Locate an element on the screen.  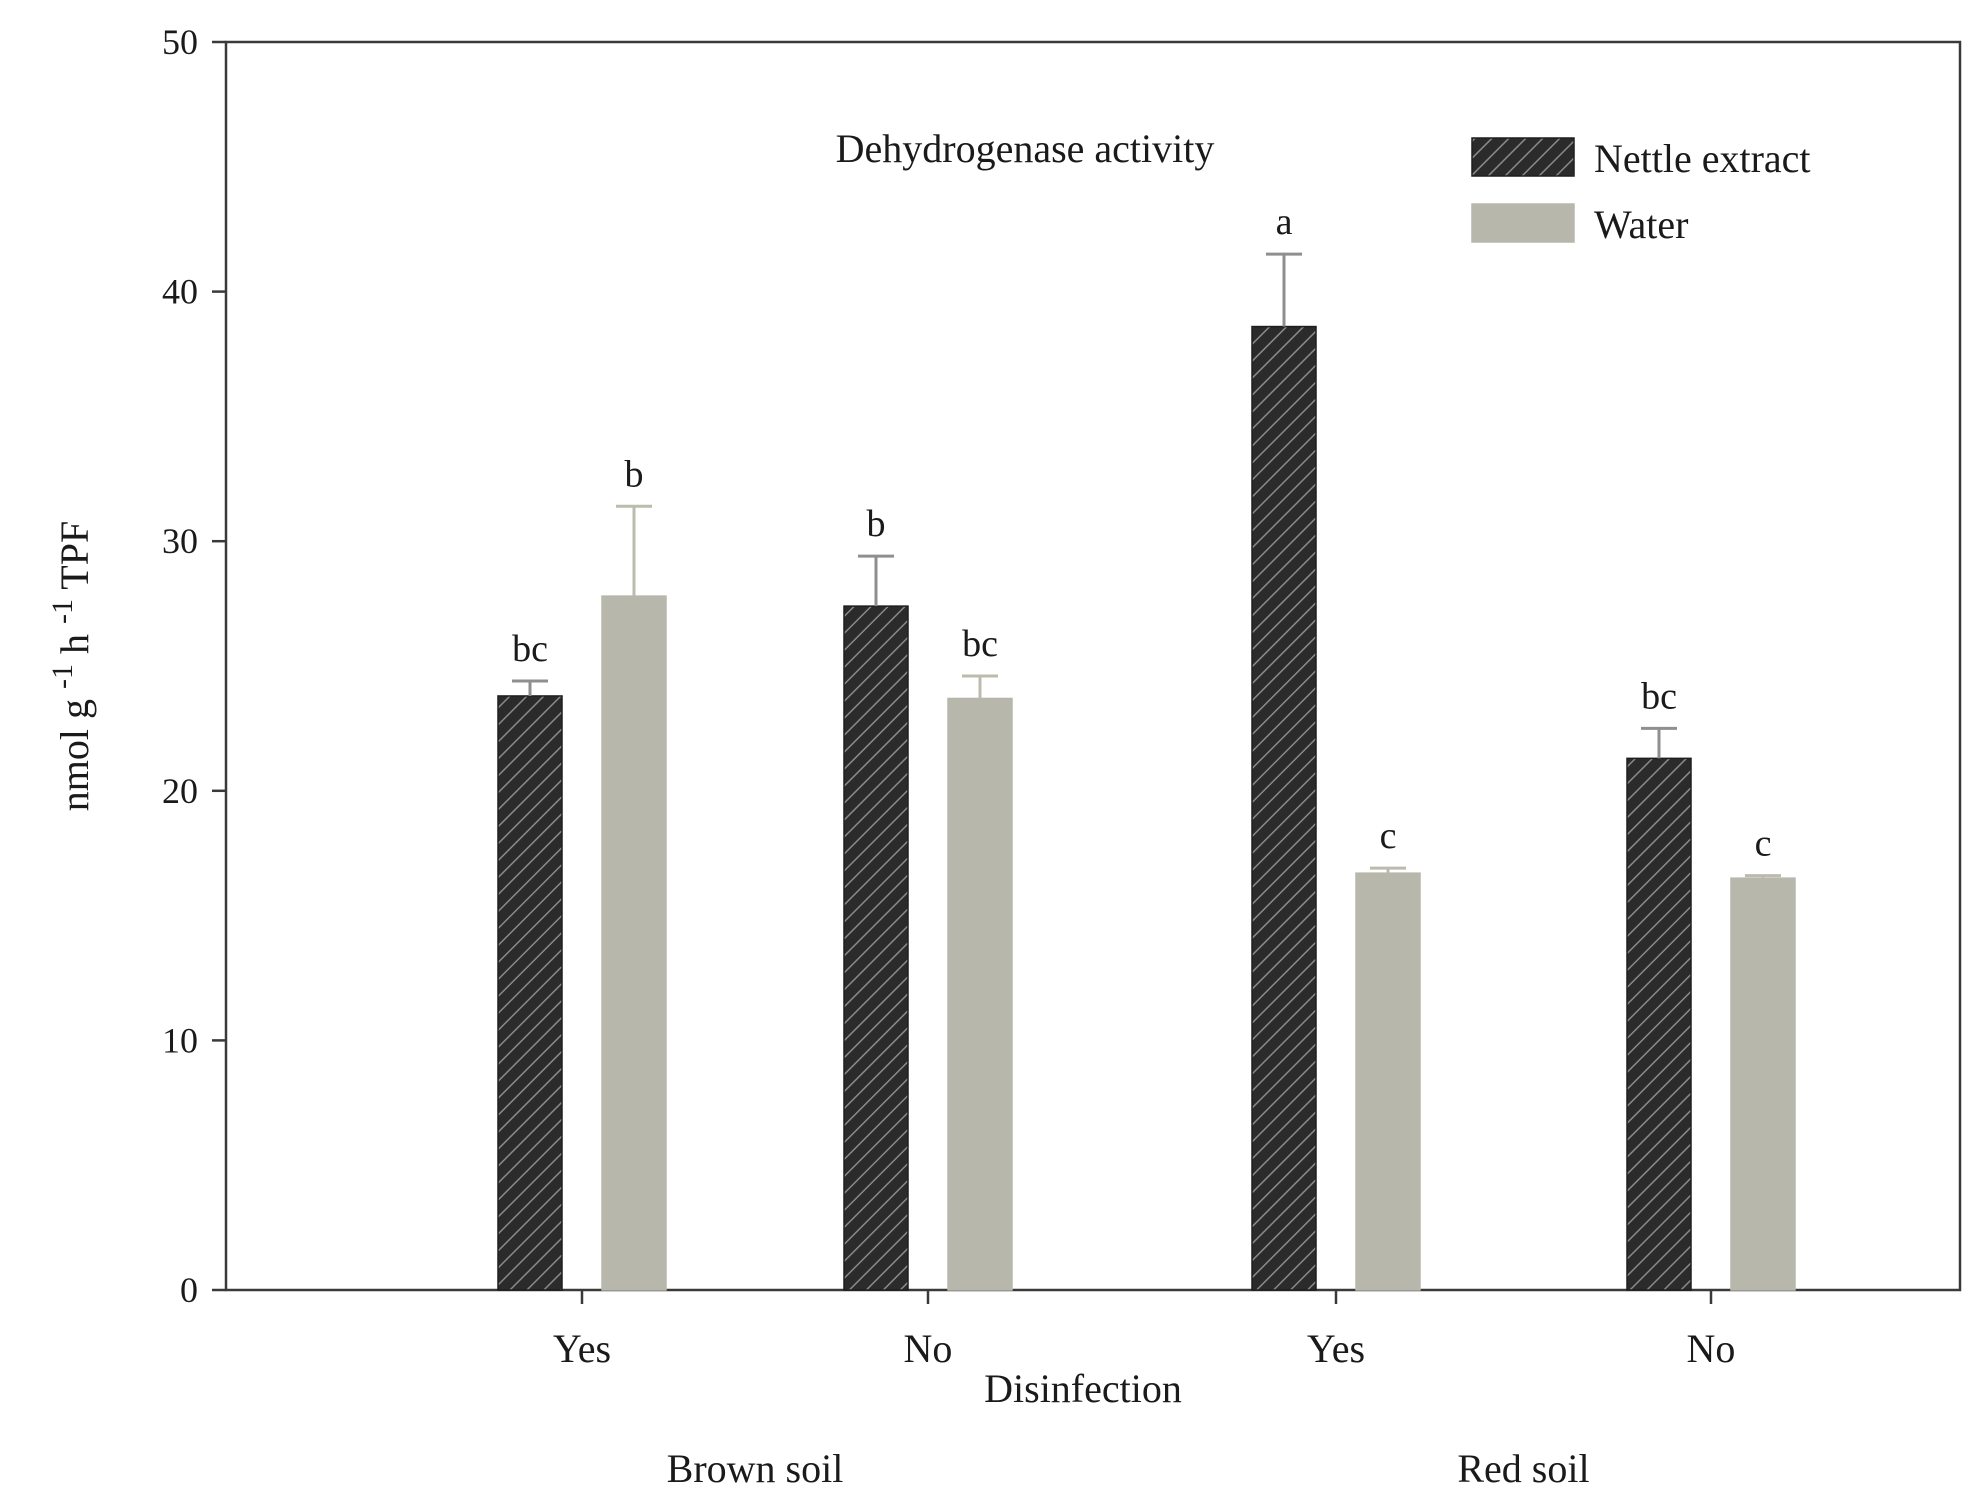
y-axis: 0 10 20 30 40 50 is located at coordinates (194, 666).